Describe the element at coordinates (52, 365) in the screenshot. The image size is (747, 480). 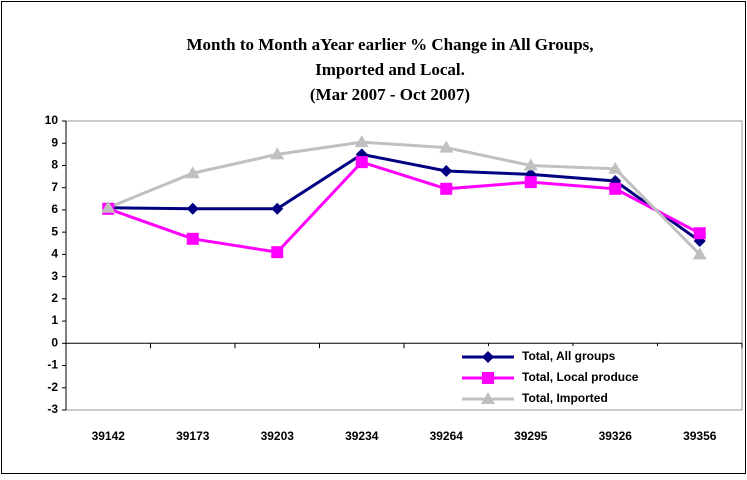
I see `y-tick-label: -1` at that location.